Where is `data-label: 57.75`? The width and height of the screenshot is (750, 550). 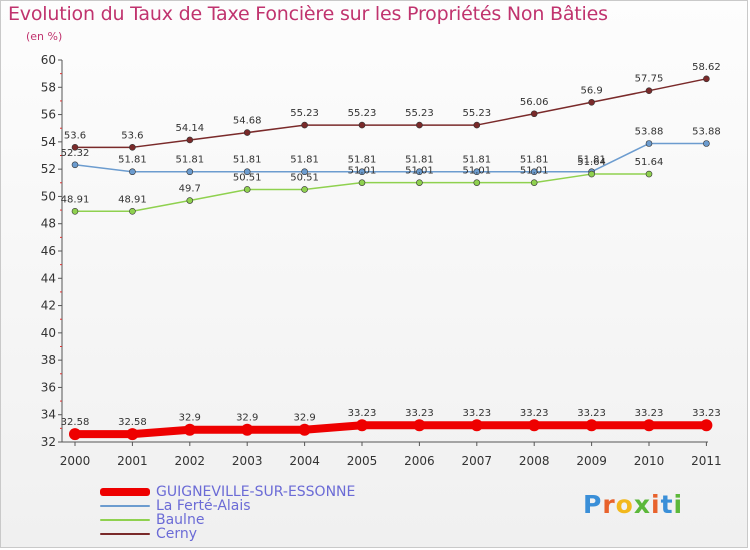
data-label: 57.75 is located at coordinates (649, 79).